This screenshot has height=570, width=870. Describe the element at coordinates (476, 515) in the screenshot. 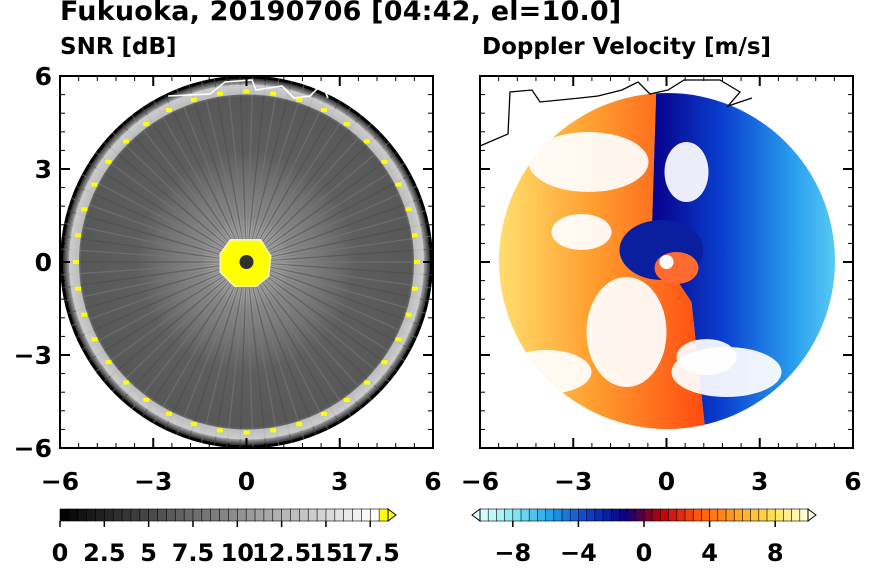

I see `colorbar-min-extension` at that location.